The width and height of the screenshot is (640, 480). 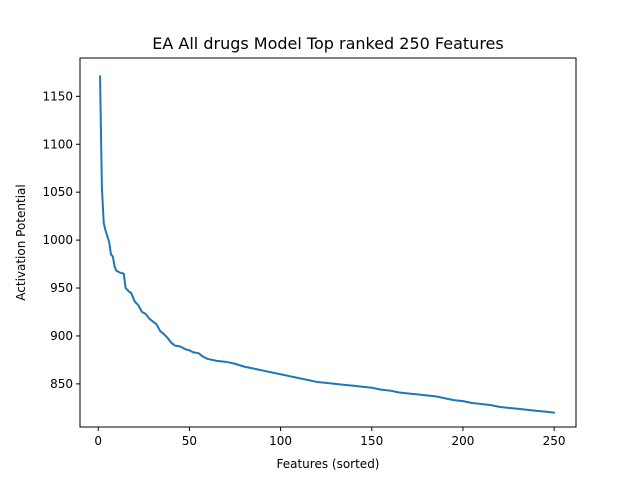 What do you see at coordinates (57, 96) in the screenshot?
I see `y-tick-label: 1150` at bounding box center [57, 96].